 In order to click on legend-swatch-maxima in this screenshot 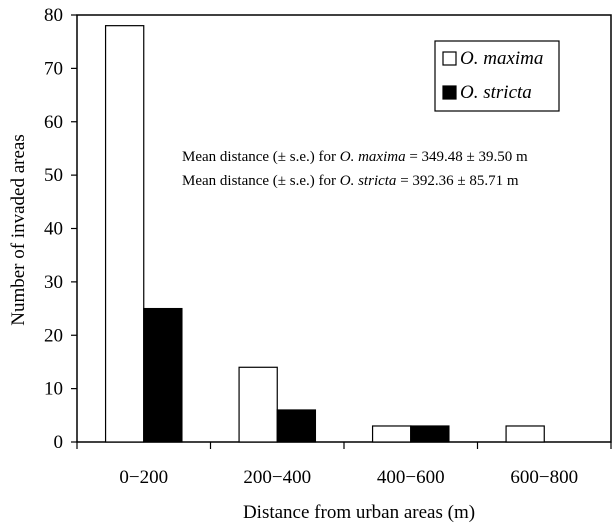, I will do `click(449, 58)`.